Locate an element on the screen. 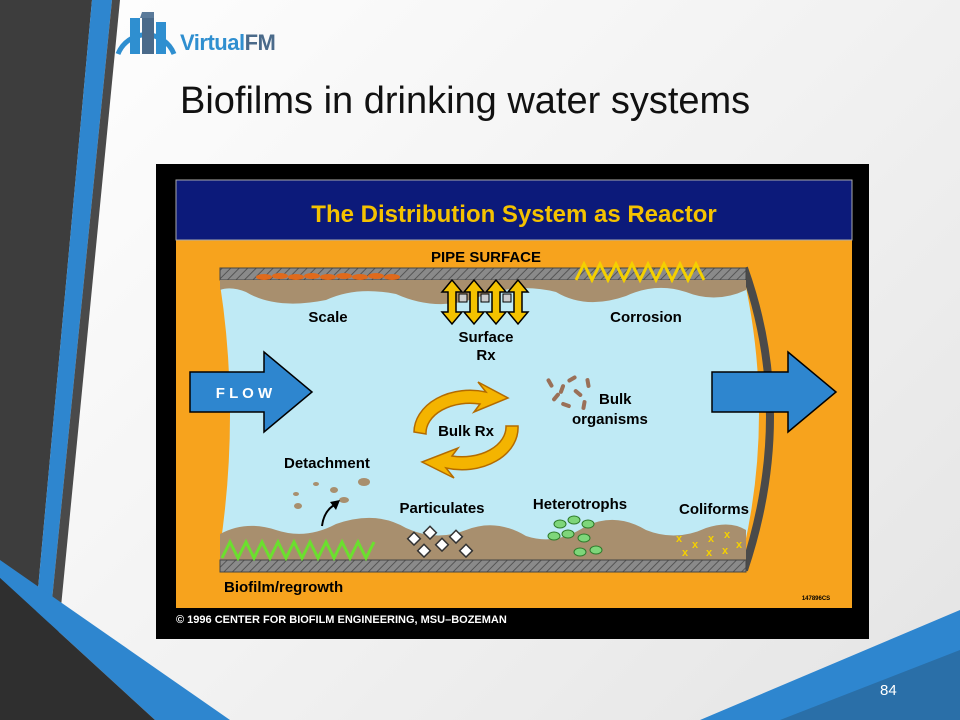  label-coliforms: Coliforms is located at coordinates (714, 509).